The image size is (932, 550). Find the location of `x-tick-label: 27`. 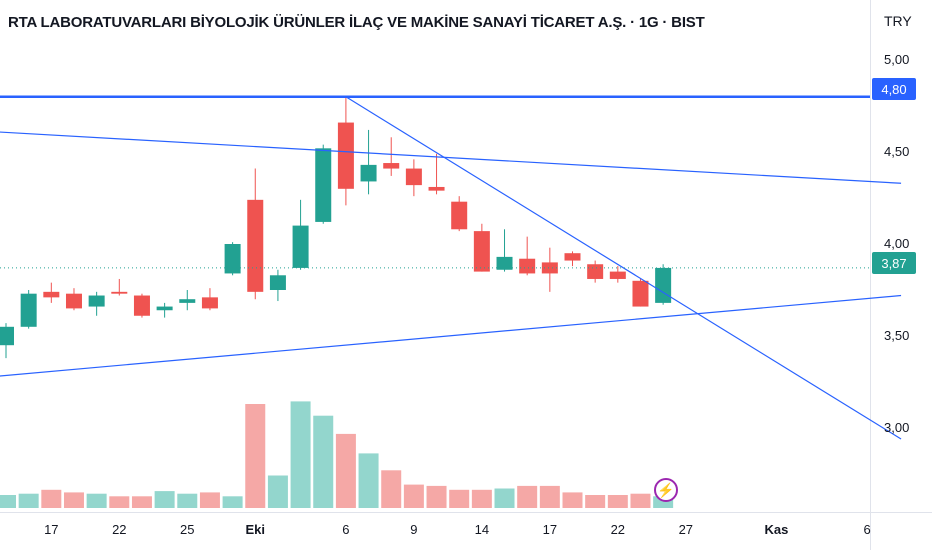

x-tick-label: 27 is located at coordinates (686, 529).